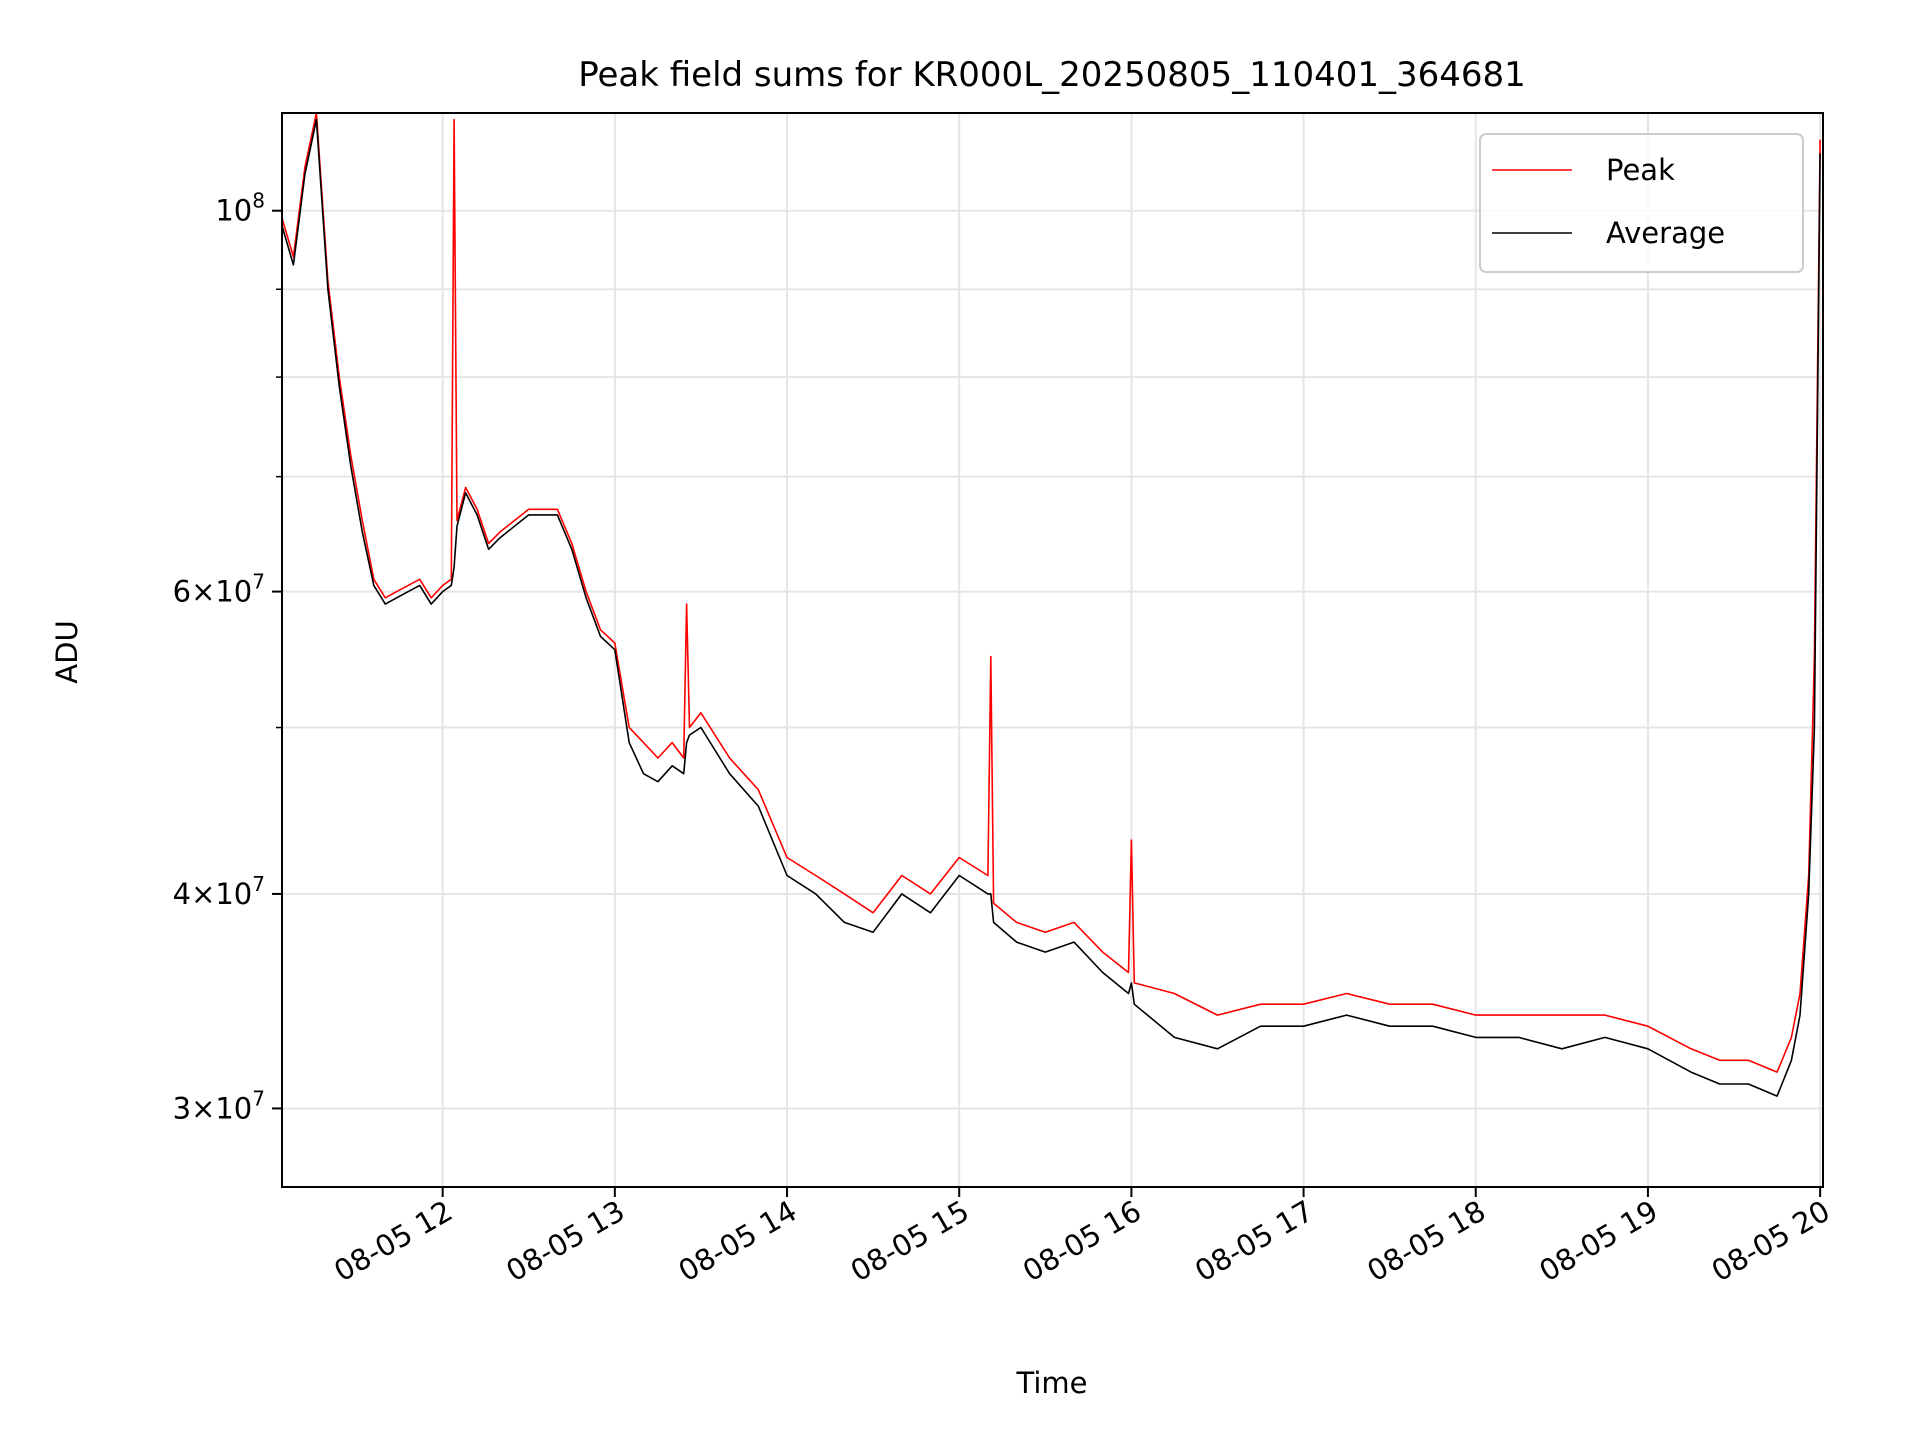 This screenshot has width=1920, height=1440. Describe the element at coordinates (240, 208) in the screenshot. I see `y-tick-label: 108` at that location.